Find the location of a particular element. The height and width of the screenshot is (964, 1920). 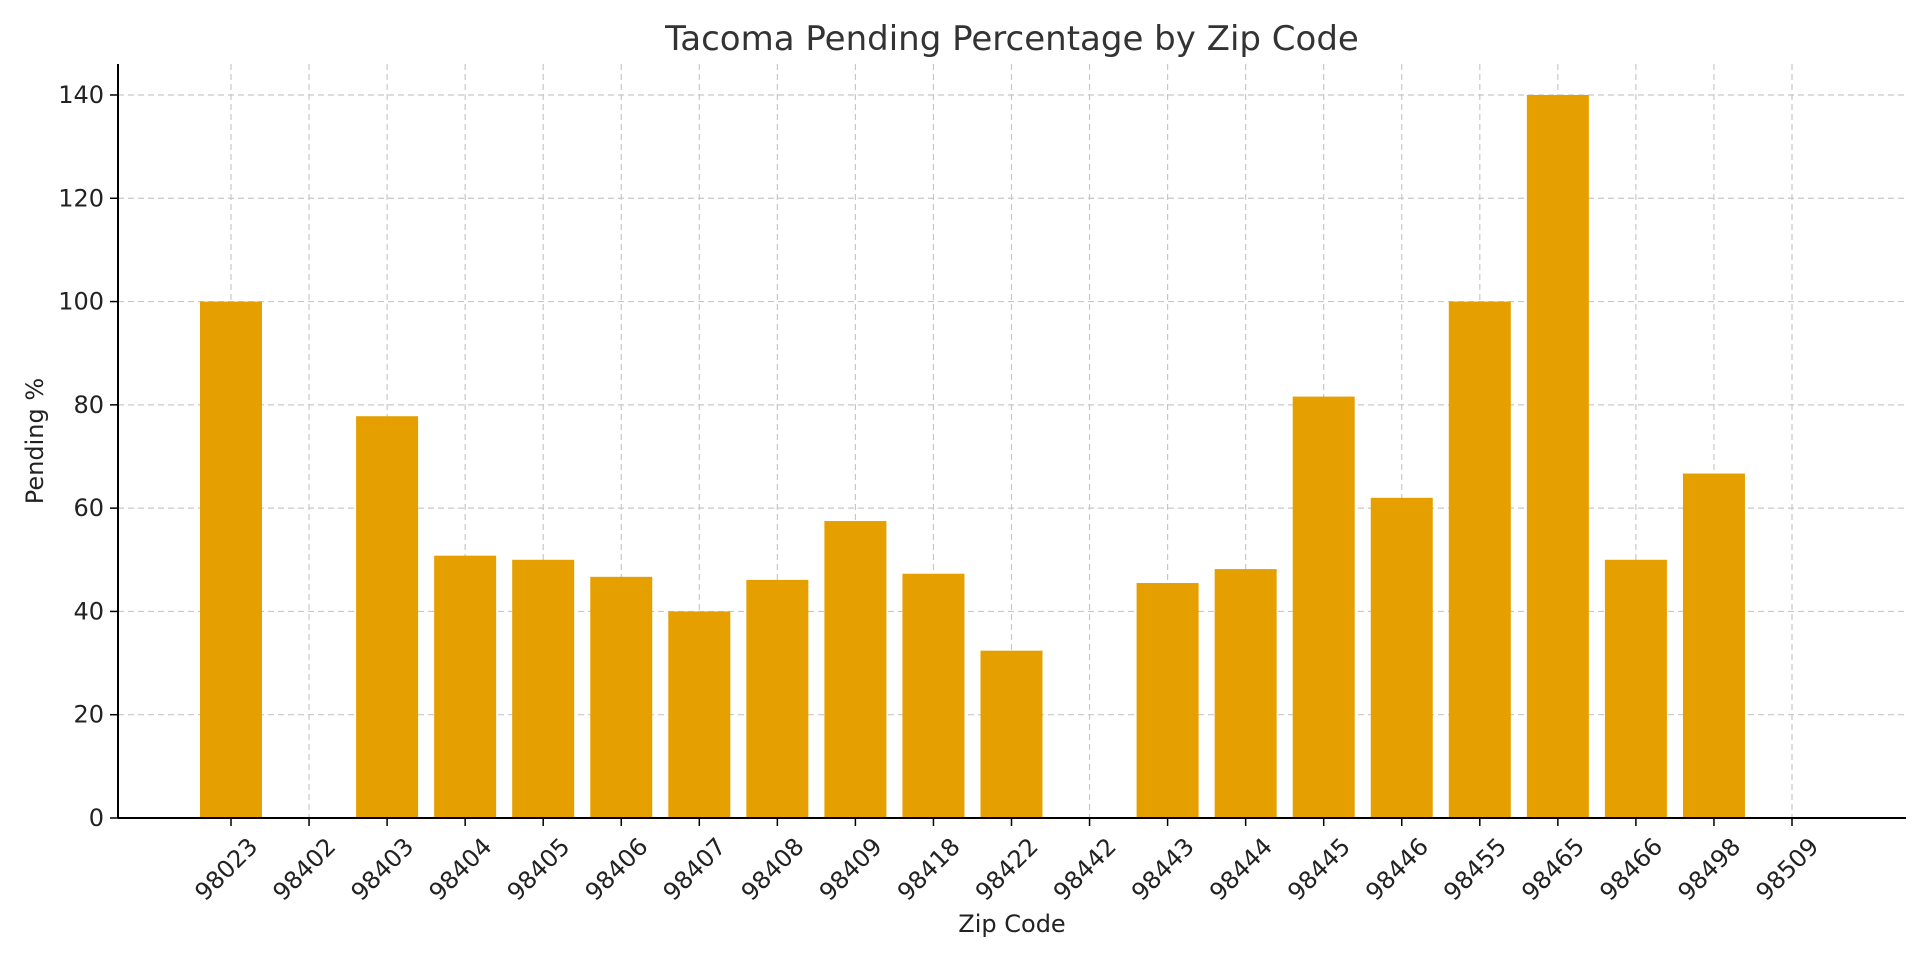

y-tick-label: 0 is located at coordinates (96, 818).